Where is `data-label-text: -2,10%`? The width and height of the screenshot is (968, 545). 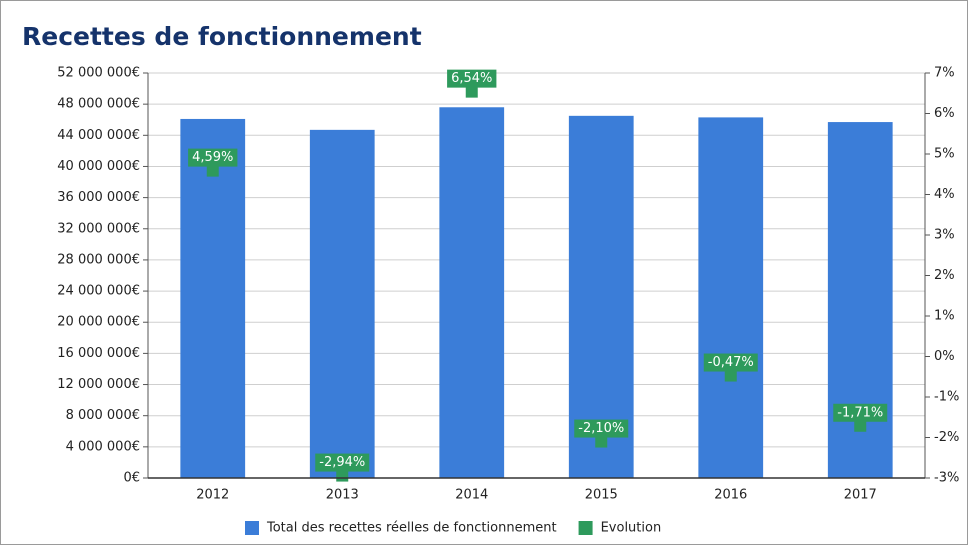 data-label-text: -2,10% is located at coordinates (601, 428).